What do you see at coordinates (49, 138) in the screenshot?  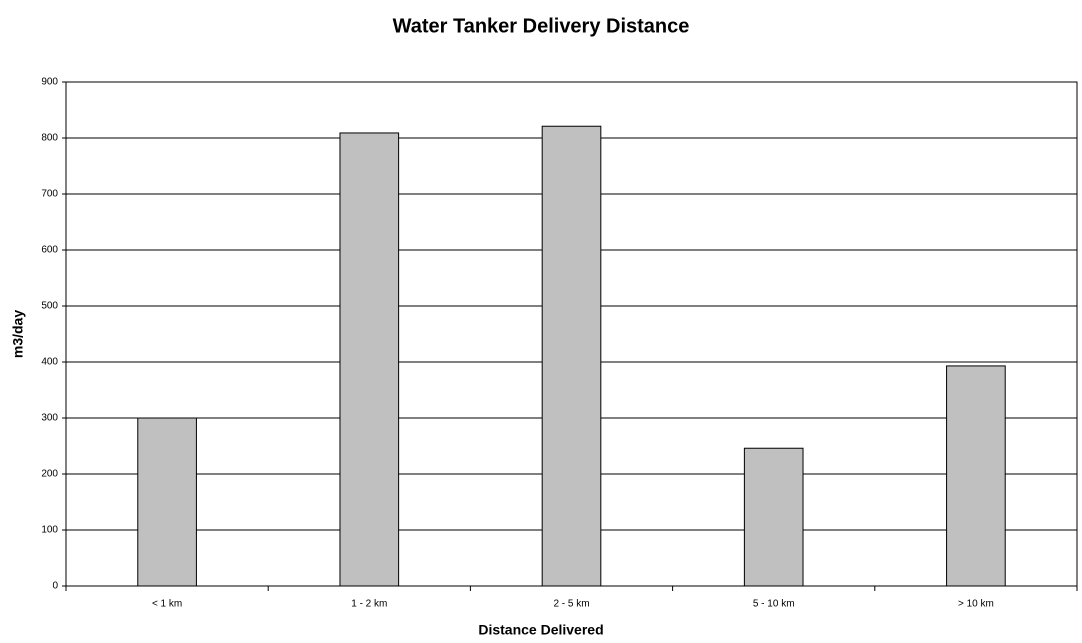 I see `y-tick-label: 800` at bounding box center [49, 138].